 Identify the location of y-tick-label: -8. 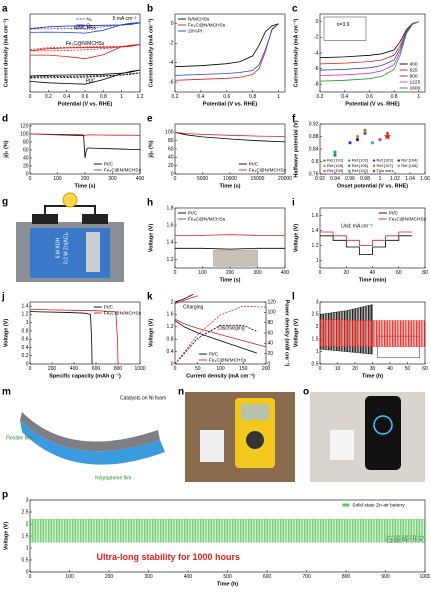
(316, 85).